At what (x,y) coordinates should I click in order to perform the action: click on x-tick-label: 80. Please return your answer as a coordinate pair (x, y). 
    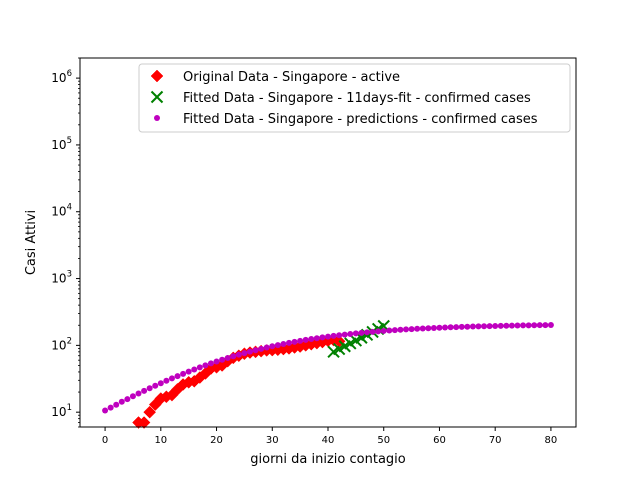
    Looking at the image, I should click on (551, 440).